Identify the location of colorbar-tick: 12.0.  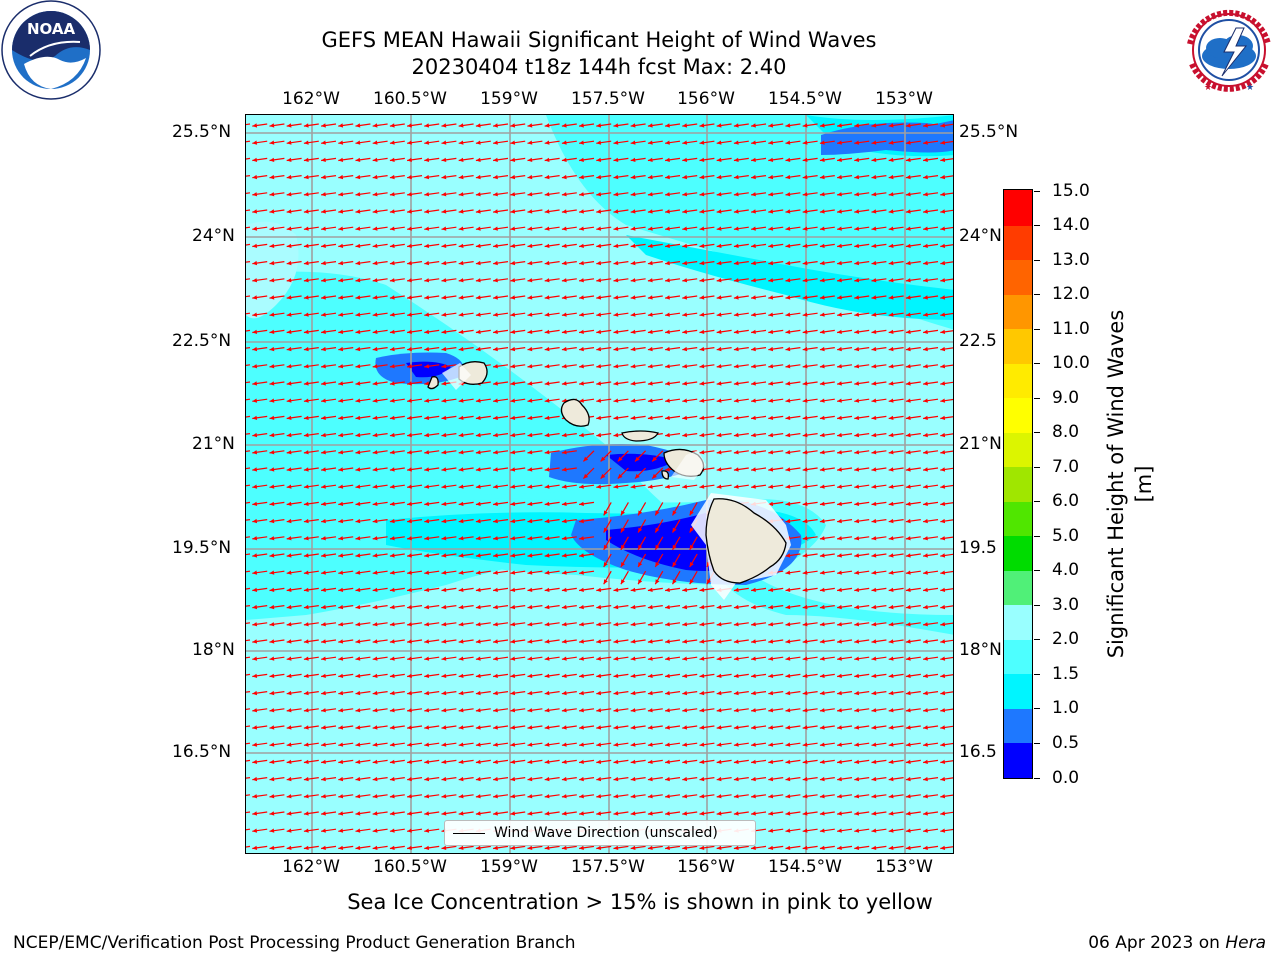
(1062, 294).